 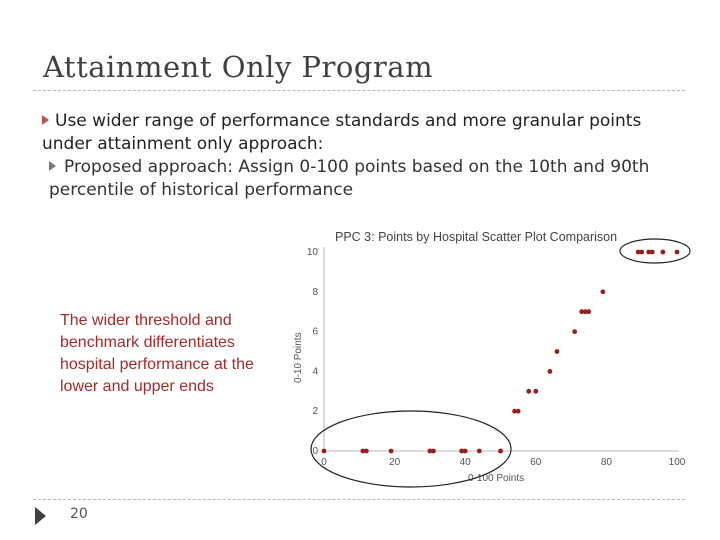 I want to click on slide-title: Attainment Only Program, so click(x=238, y=67).